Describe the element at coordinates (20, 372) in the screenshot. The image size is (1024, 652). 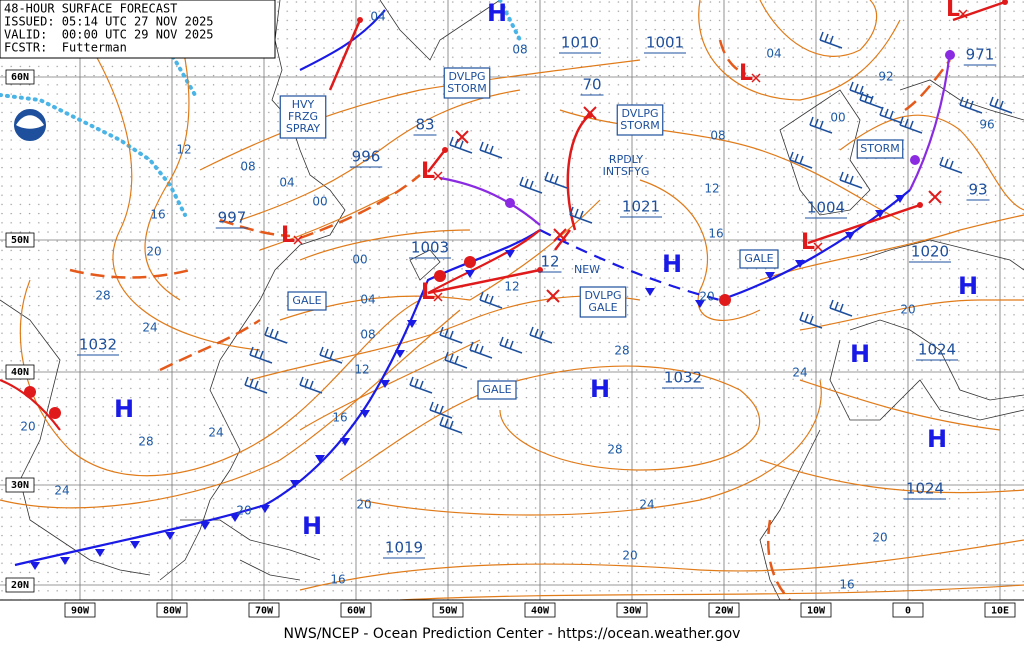
I see `lat-label: 40N` at that location.